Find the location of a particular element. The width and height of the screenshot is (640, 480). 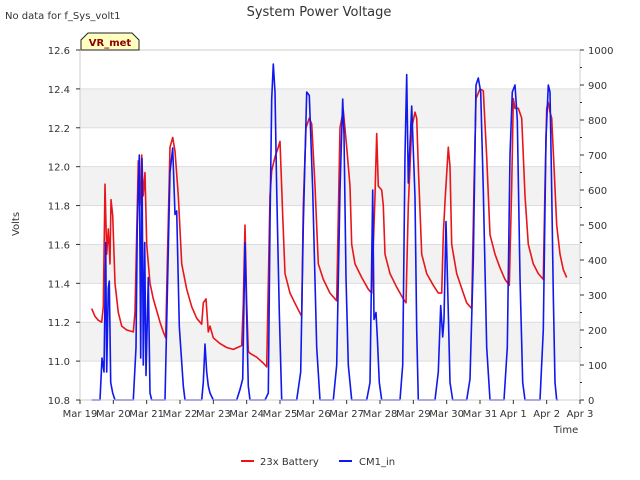

y2-tick-label: 100 is located at coordinates (597, 366).